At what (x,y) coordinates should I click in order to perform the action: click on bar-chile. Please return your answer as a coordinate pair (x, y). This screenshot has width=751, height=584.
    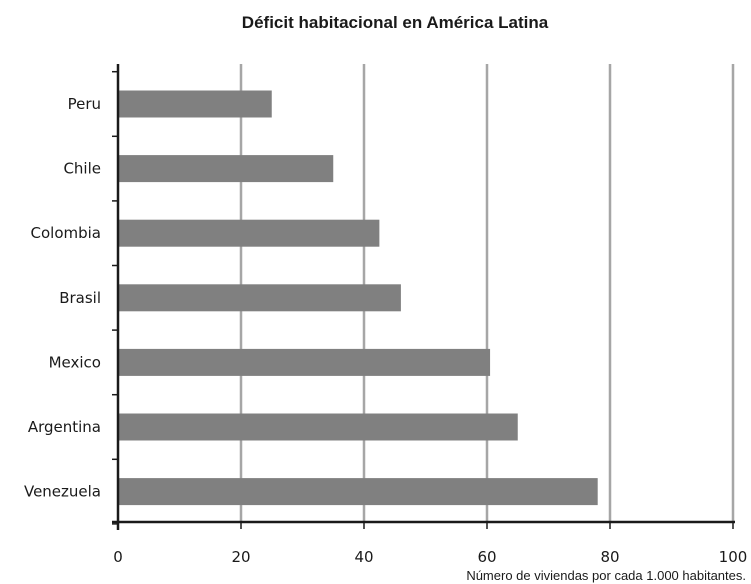
    Looking at the image, I should click on (226, 169).